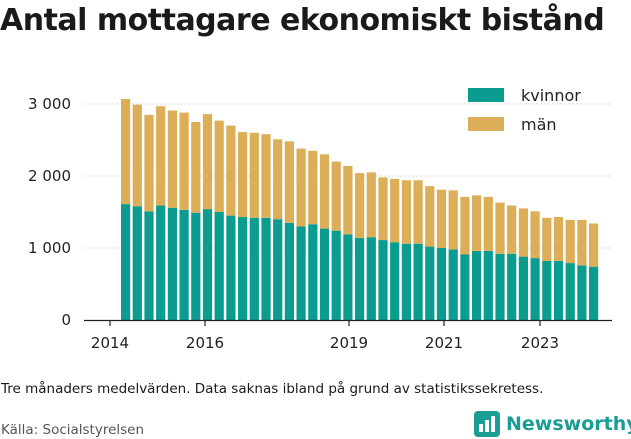 Image resolution: width=631 pixels, height=439 pixels. I want to click on y-tick-label: 2 000, so click(49, 176).